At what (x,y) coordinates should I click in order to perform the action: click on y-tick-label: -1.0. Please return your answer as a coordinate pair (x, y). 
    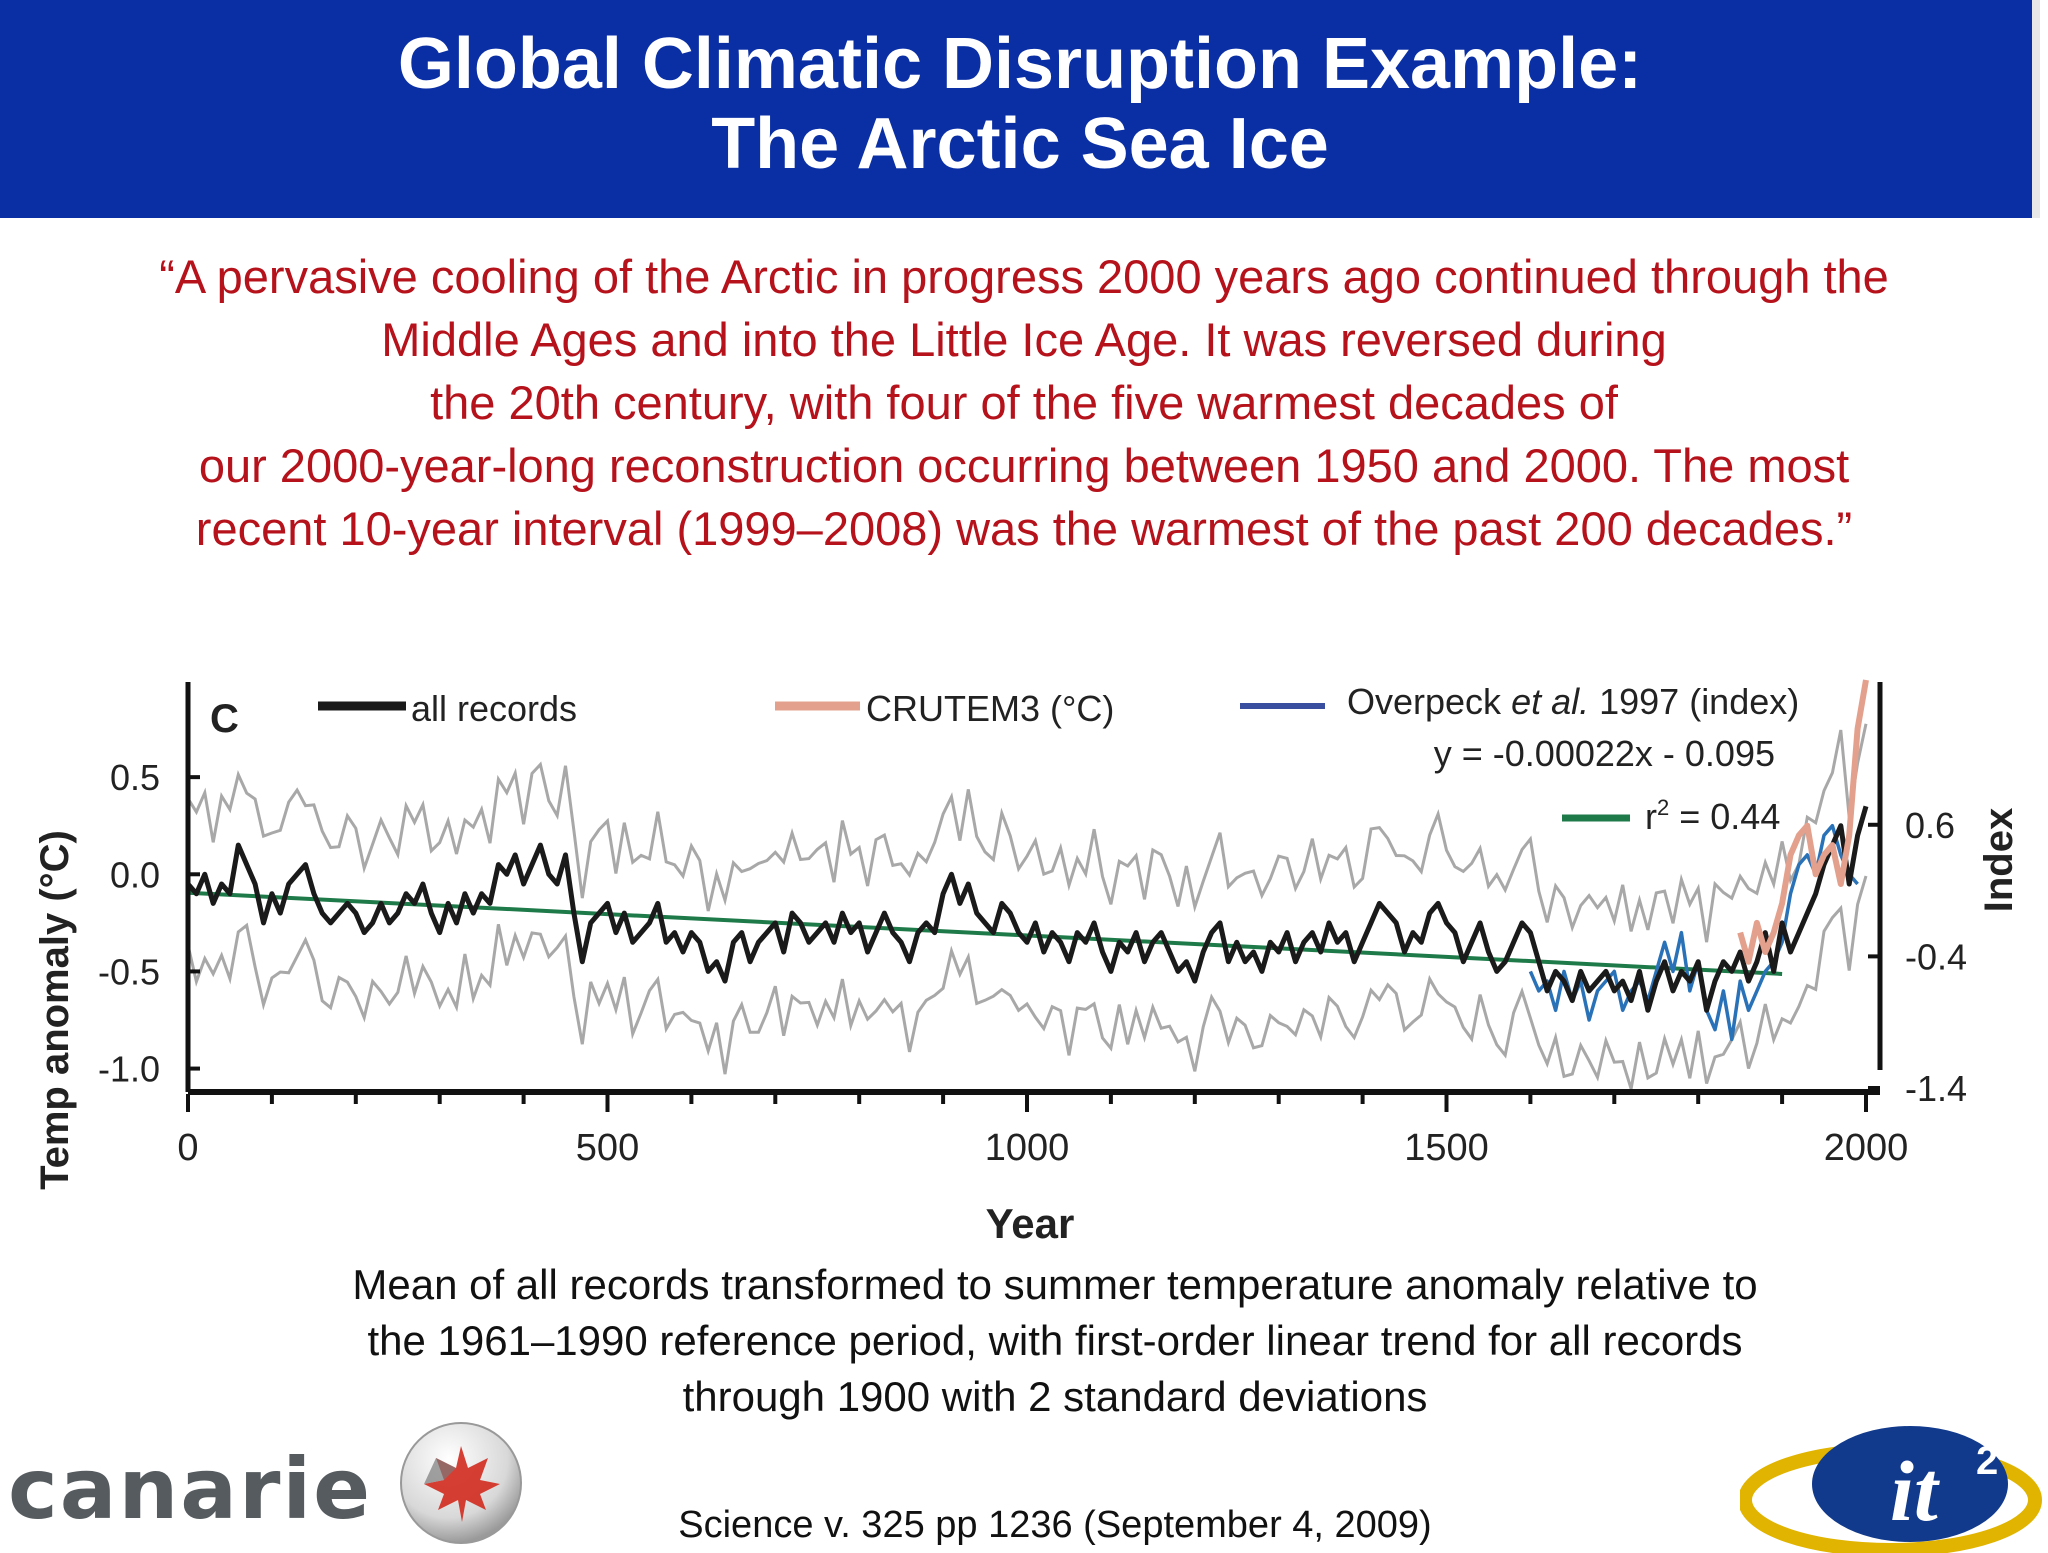
    Looking at the image, I should click on (129, 1069).